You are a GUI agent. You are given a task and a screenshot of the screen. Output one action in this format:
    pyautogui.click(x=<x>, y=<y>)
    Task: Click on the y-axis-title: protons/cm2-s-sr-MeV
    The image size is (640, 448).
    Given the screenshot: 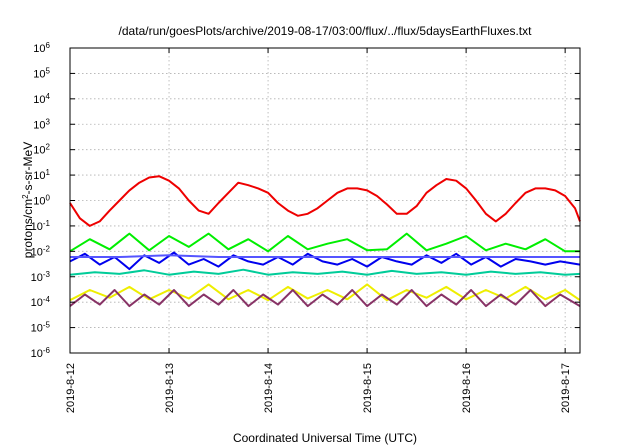 What is the action you would take?
    pyautogui.click(x=28, y=200)
    